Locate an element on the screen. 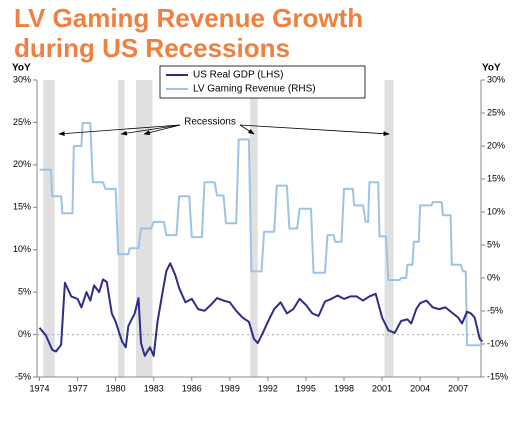 This screenshot has width=532, height=435. y2-tick-label: 25% is located at coordinates (496, 112).